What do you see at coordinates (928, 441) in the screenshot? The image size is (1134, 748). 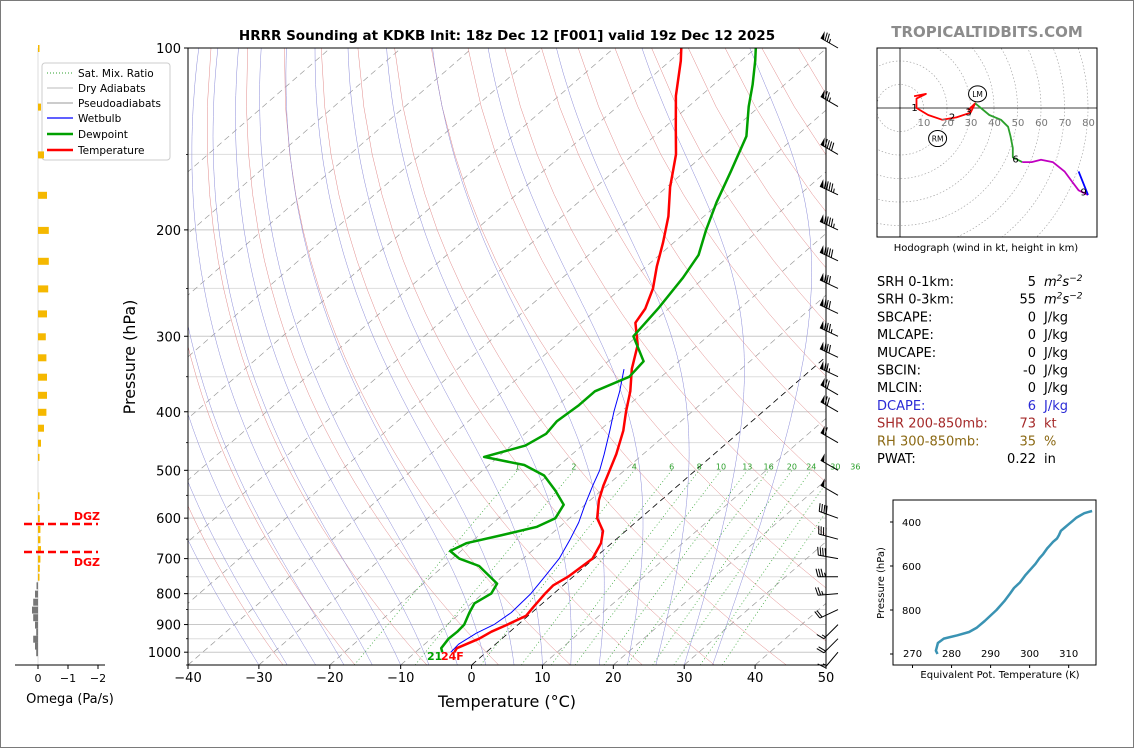 I see `index-label: RH 300-850mb:` at bounding box center [928, 441].